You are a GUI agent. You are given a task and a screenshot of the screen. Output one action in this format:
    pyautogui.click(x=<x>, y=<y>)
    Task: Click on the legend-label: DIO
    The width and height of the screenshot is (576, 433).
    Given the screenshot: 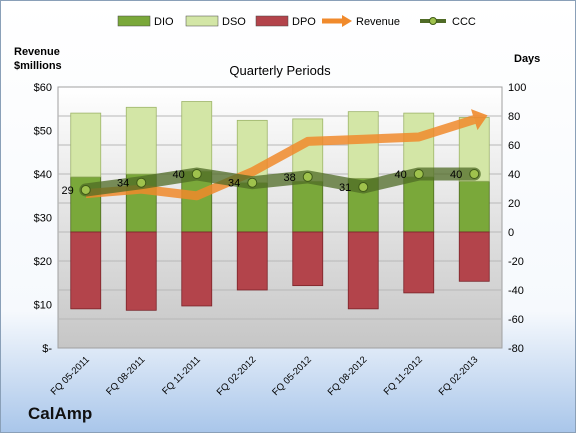 What is the action you would take?
    pyautogui.click(x=164, y=22)
    